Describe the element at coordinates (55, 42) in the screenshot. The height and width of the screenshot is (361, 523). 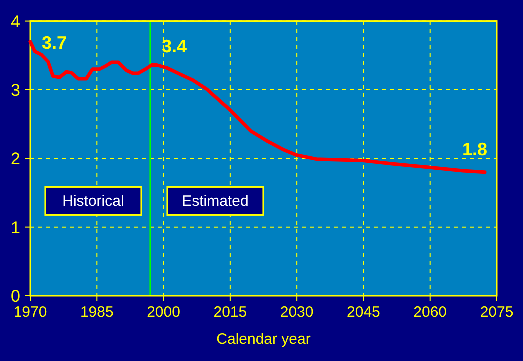
I see `annotation: 3.7` at that location.